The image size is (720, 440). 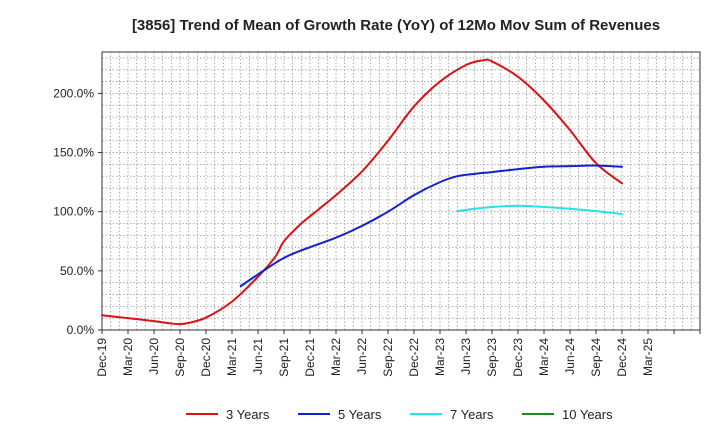 I want to click on legend: 3 Years 5 Years 7 Years 10 Years, so click(x=399, y=414).